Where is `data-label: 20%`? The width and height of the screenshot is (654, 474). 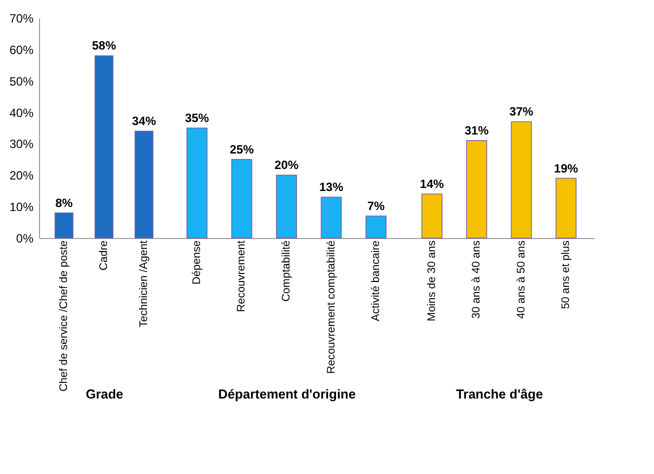
data-label: 20% is located at coordinates (286, 165).